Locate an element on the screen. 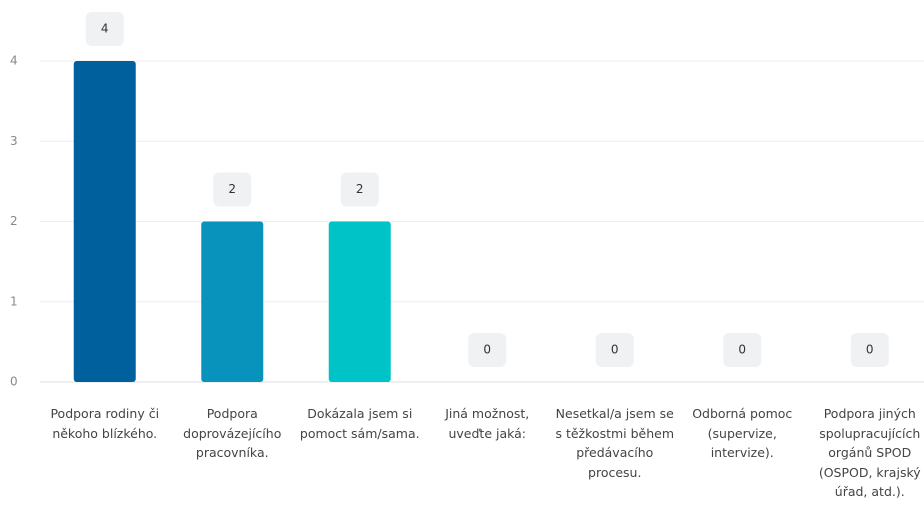 Image resolution: width=924 pixels, height=530 pixels. y-tick-label: 1 is located at coordinates (14, 301).